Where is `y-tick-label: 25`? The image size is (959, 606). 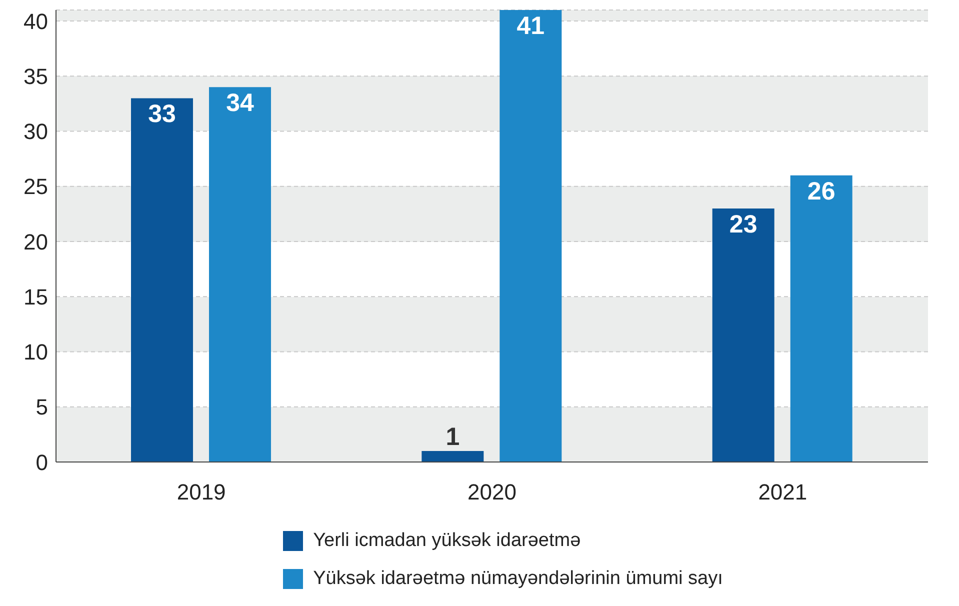 y-tick-label: 25 is located at coordinates (36, 187).